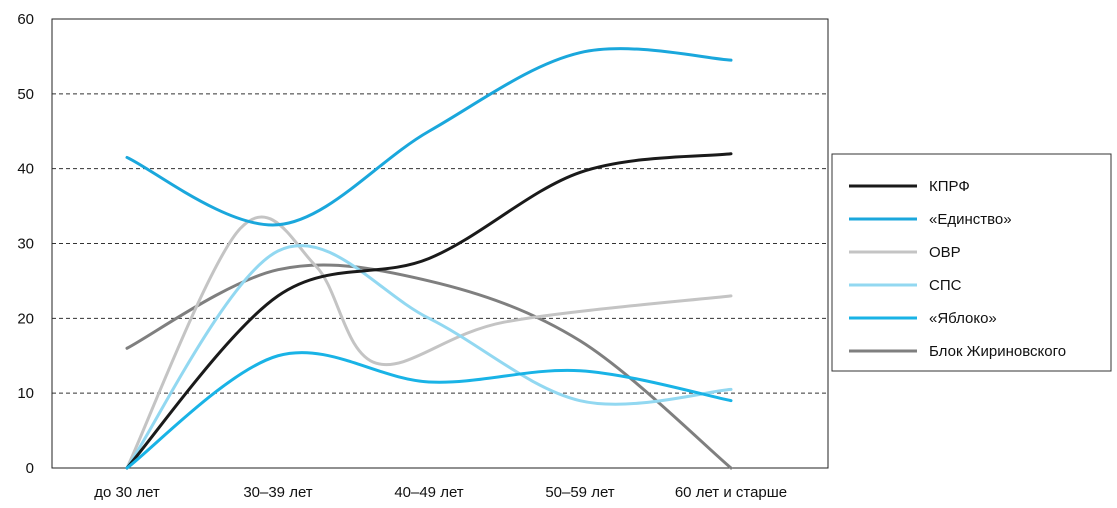 The height and width of the screenshot is (508, 1117). What do you see at coordinates (579, 492) in the screenshot?
I see `x-tick-label: 50–59 лет` at bounding box center [579, 492].